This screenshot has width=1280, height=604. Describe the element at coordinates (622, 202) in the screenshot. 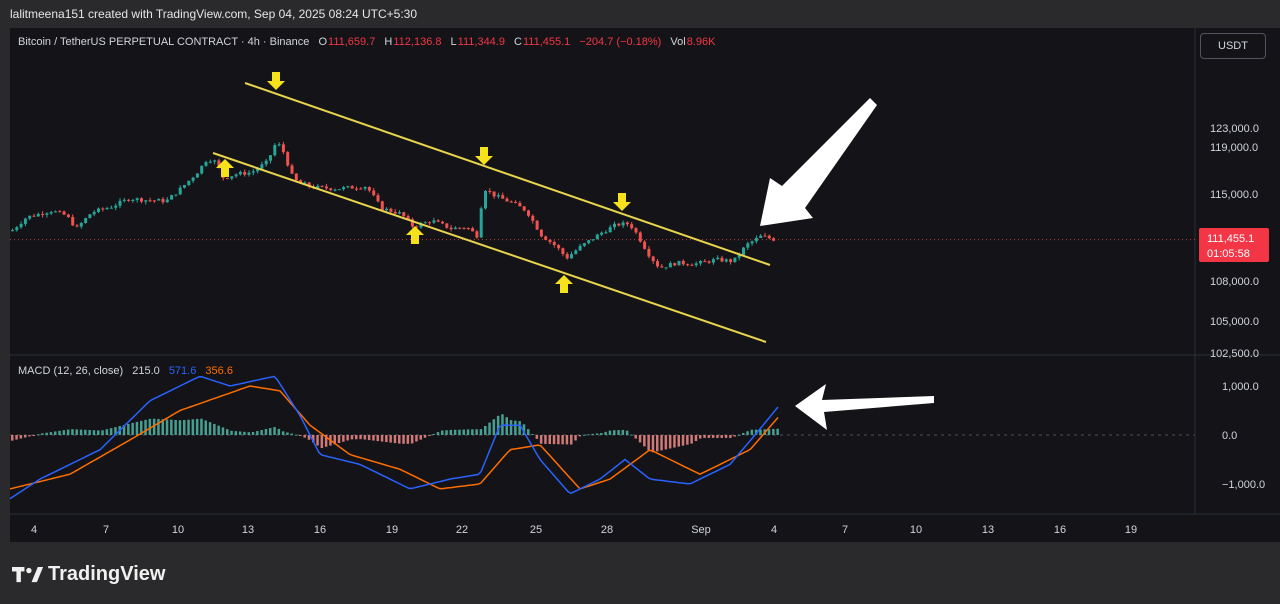

I see `down-arrow-marker-icon` at that location.